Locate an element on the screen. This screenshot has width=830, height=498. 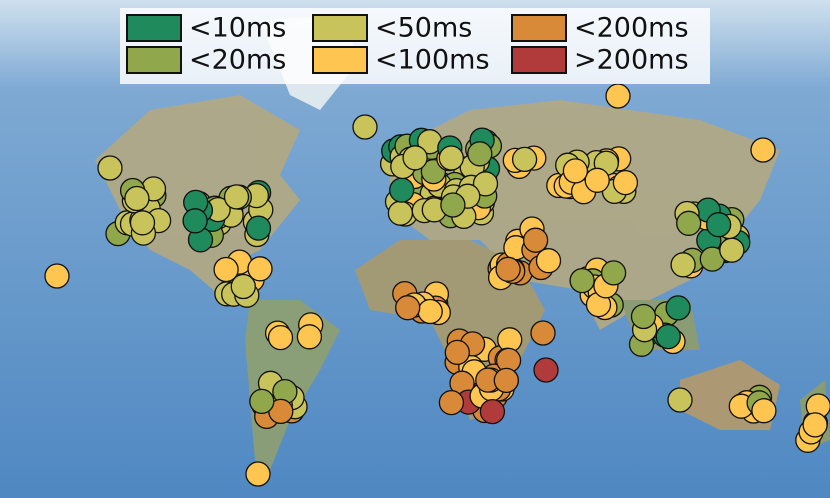
legend-box is located at coordinates (415, 46).